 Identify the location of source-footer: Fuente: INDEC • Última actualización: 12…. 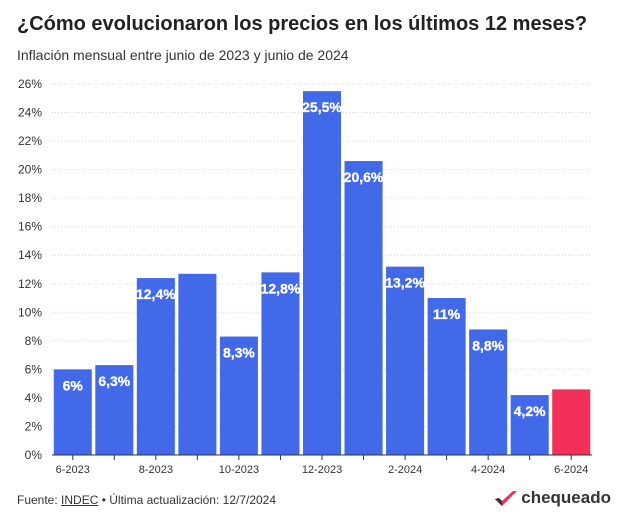
(146, 500).